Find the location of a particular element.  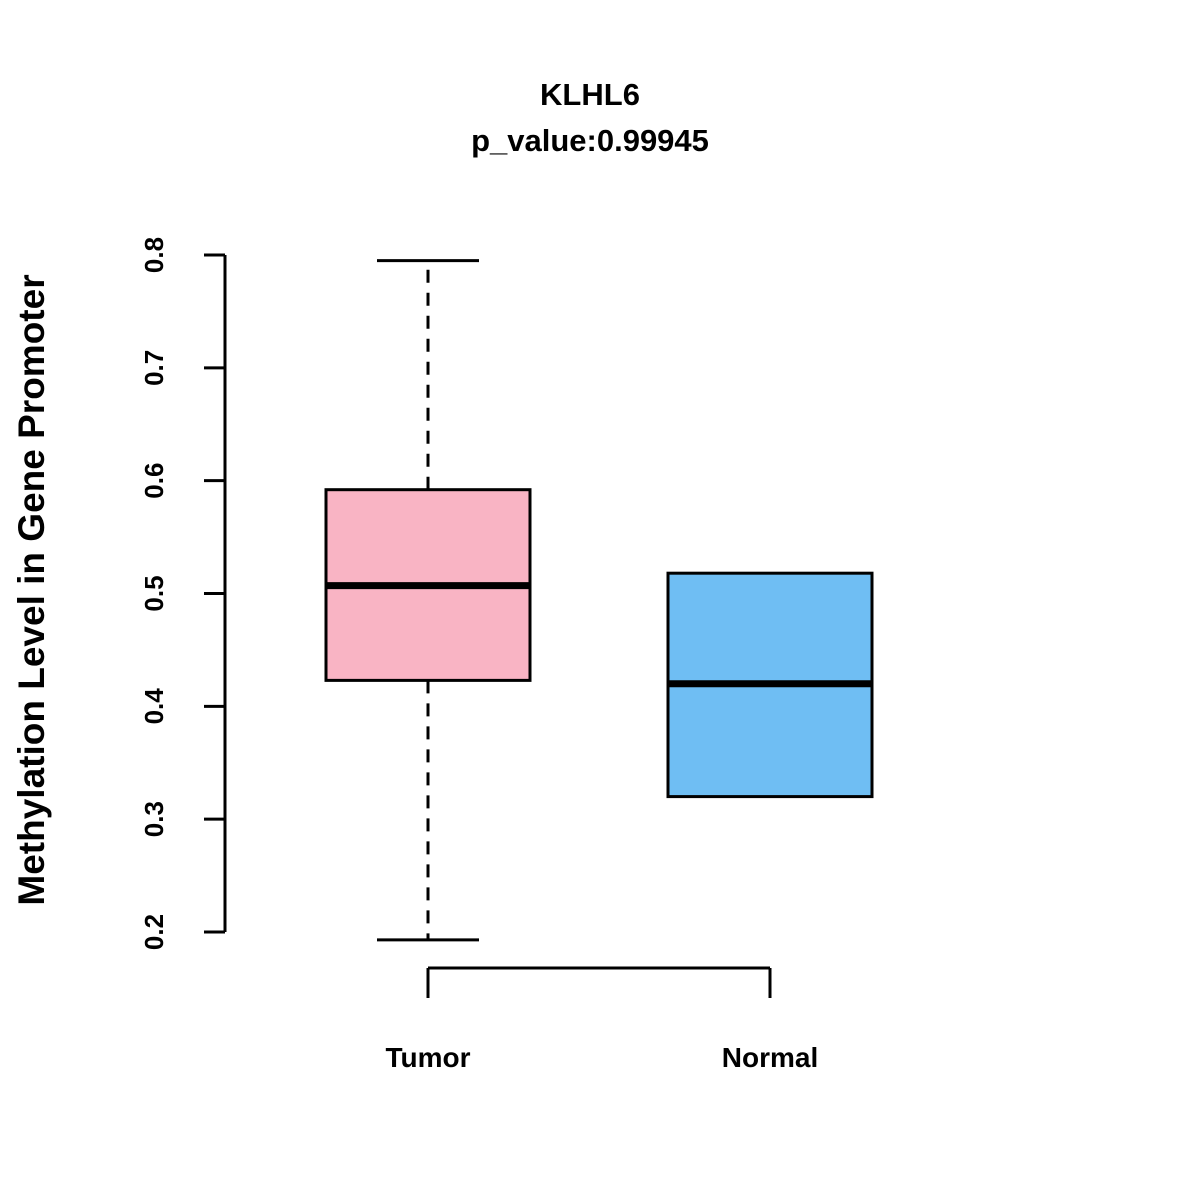

chart-title-block: KLHL6 p_value:0.99945 is located at coordinates (590, 118).